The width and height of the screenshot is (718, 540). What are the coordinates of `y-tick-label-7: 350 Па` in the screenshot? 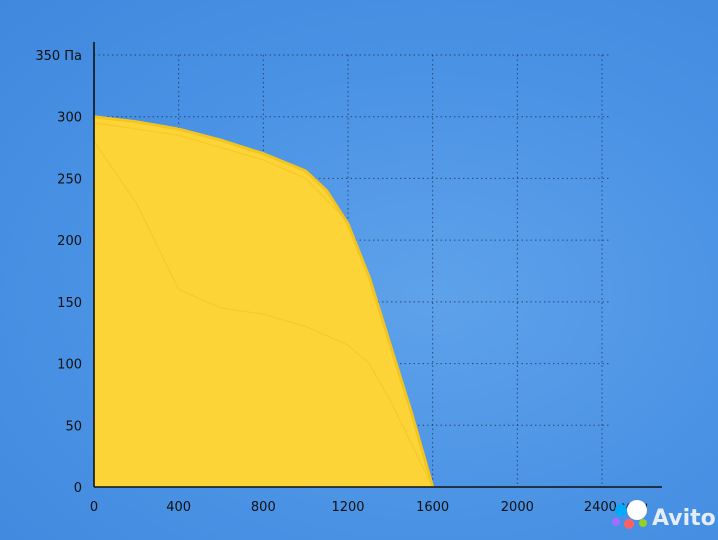 It's located at (58, 56).